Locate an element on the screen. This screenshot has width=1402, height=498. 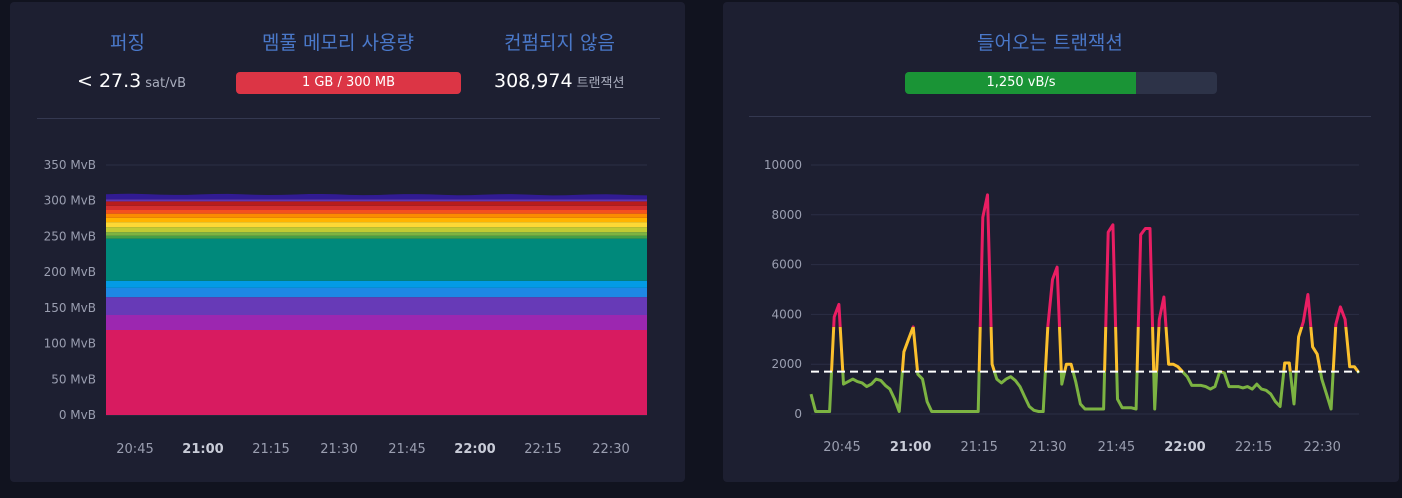
y-tick-label: 200 MvB is located at coordinates (70, 272).